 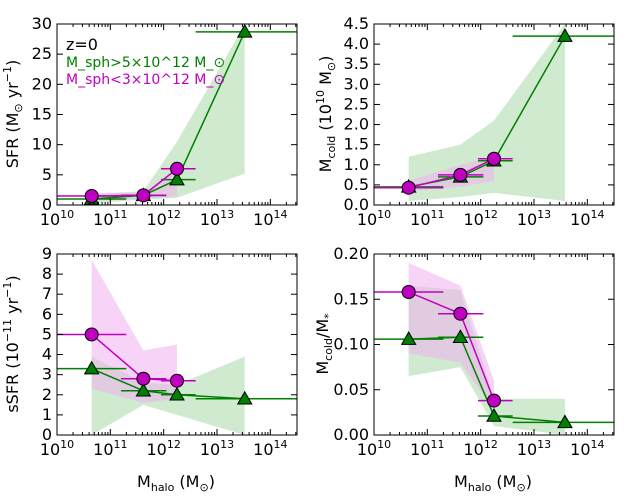 What do you see at coordinates (351, 389) in the screenshot?
I see `y-tick-label: 0.05` at bounding box center [351, 389].